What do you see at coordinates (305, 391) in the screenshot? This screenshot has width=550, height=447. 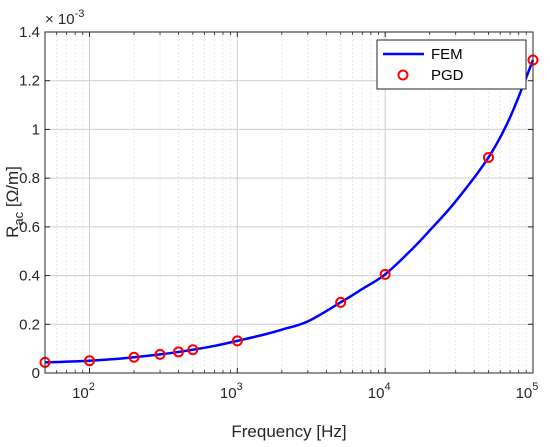 I see `x-tick-labels: 10² 10³ 10⁴ 10⁵` at bounding box center [305, 391].